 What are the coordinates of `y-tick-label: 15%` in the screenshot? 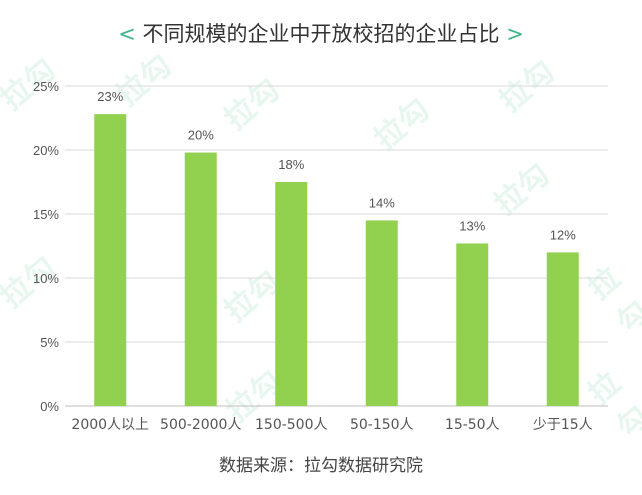 It's located at (46, 214).